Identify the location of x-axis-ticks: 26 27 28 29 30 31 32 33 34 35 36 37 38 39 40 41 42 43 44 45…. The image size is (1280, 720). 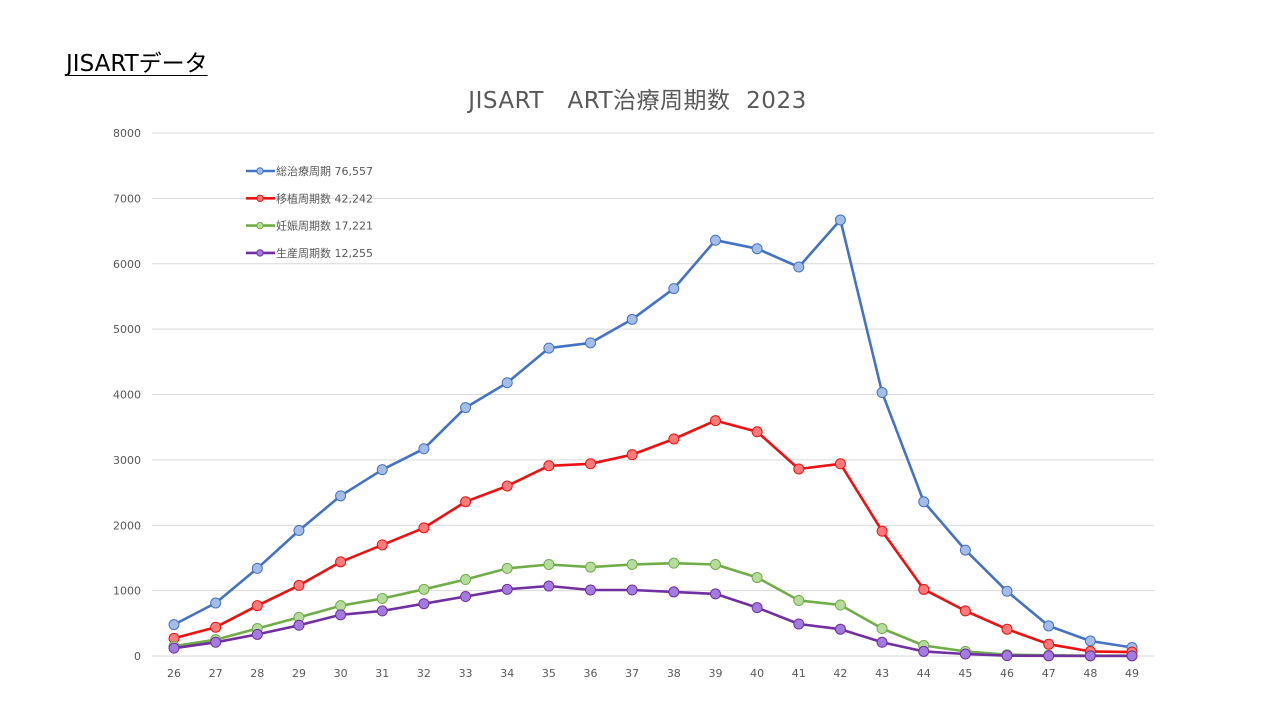
(653, 673).